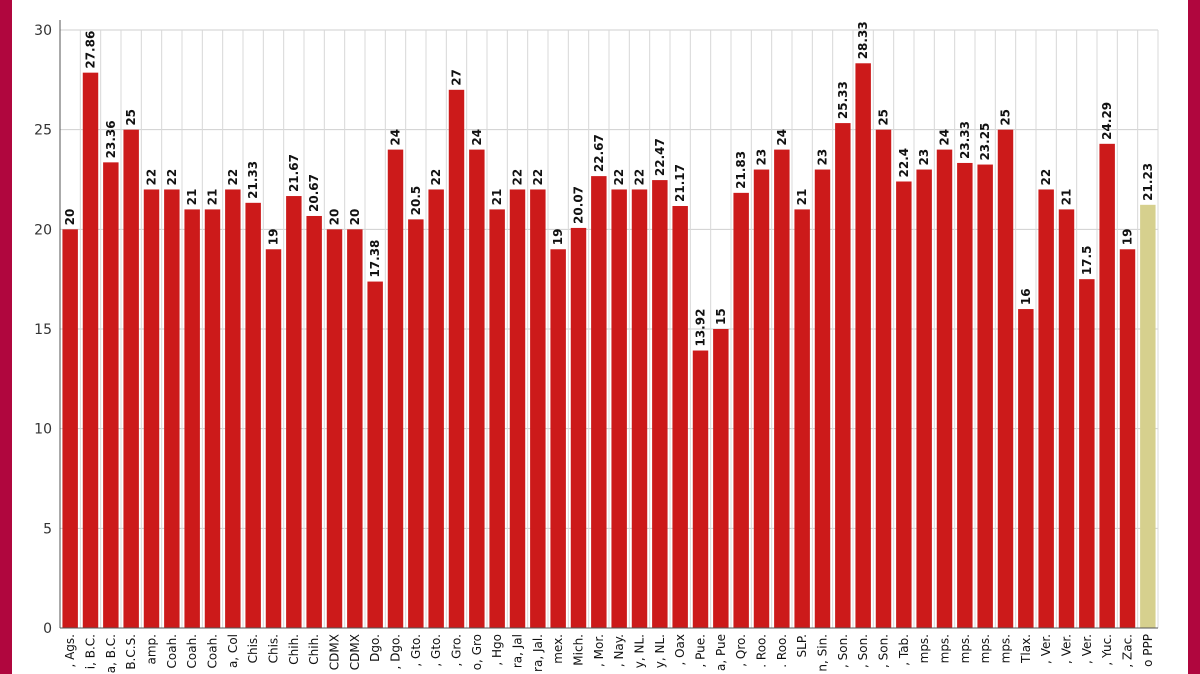 The width and height of the screenshot is (1200, 674). What do you see at coordinates (579, 650) in the screenshot?
I see `x-tick-label: Mich.` at bounding box center [579, 650].